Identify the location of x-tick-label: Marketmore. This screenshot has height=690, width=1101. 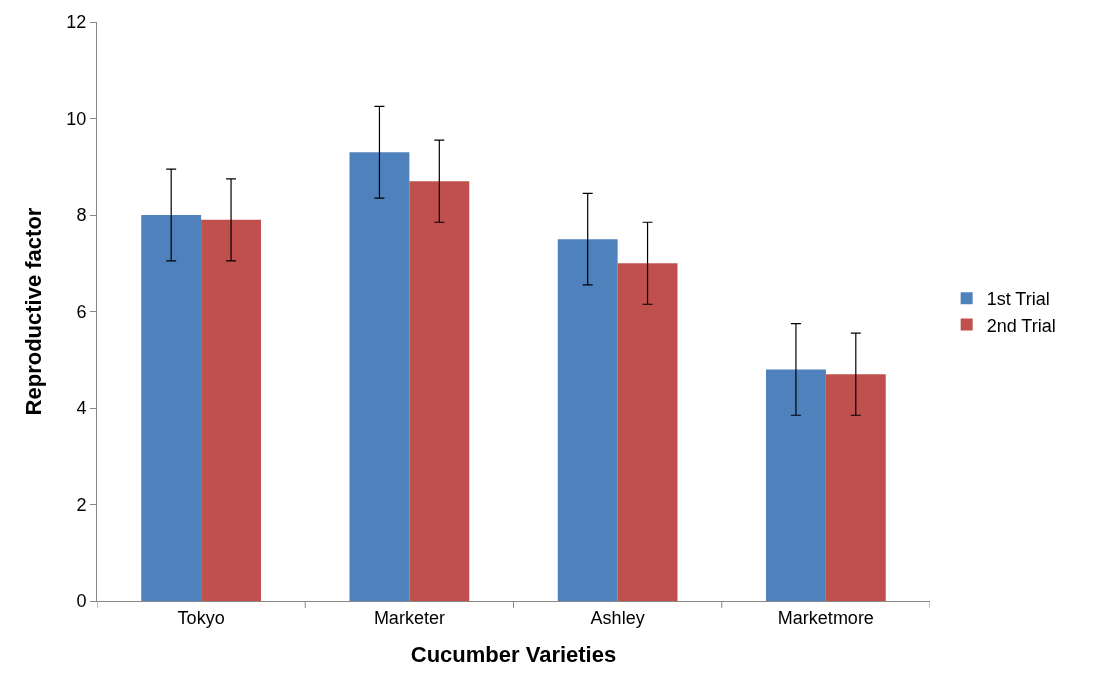
(825, 617).